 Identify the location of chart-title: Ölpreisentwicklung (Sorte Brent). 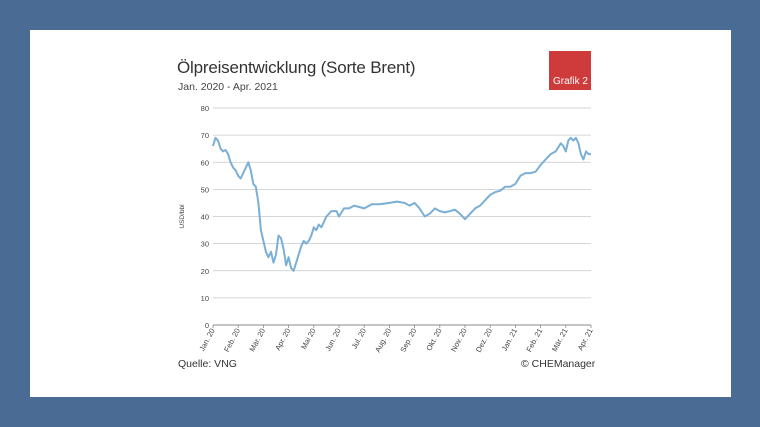
(296, 67).